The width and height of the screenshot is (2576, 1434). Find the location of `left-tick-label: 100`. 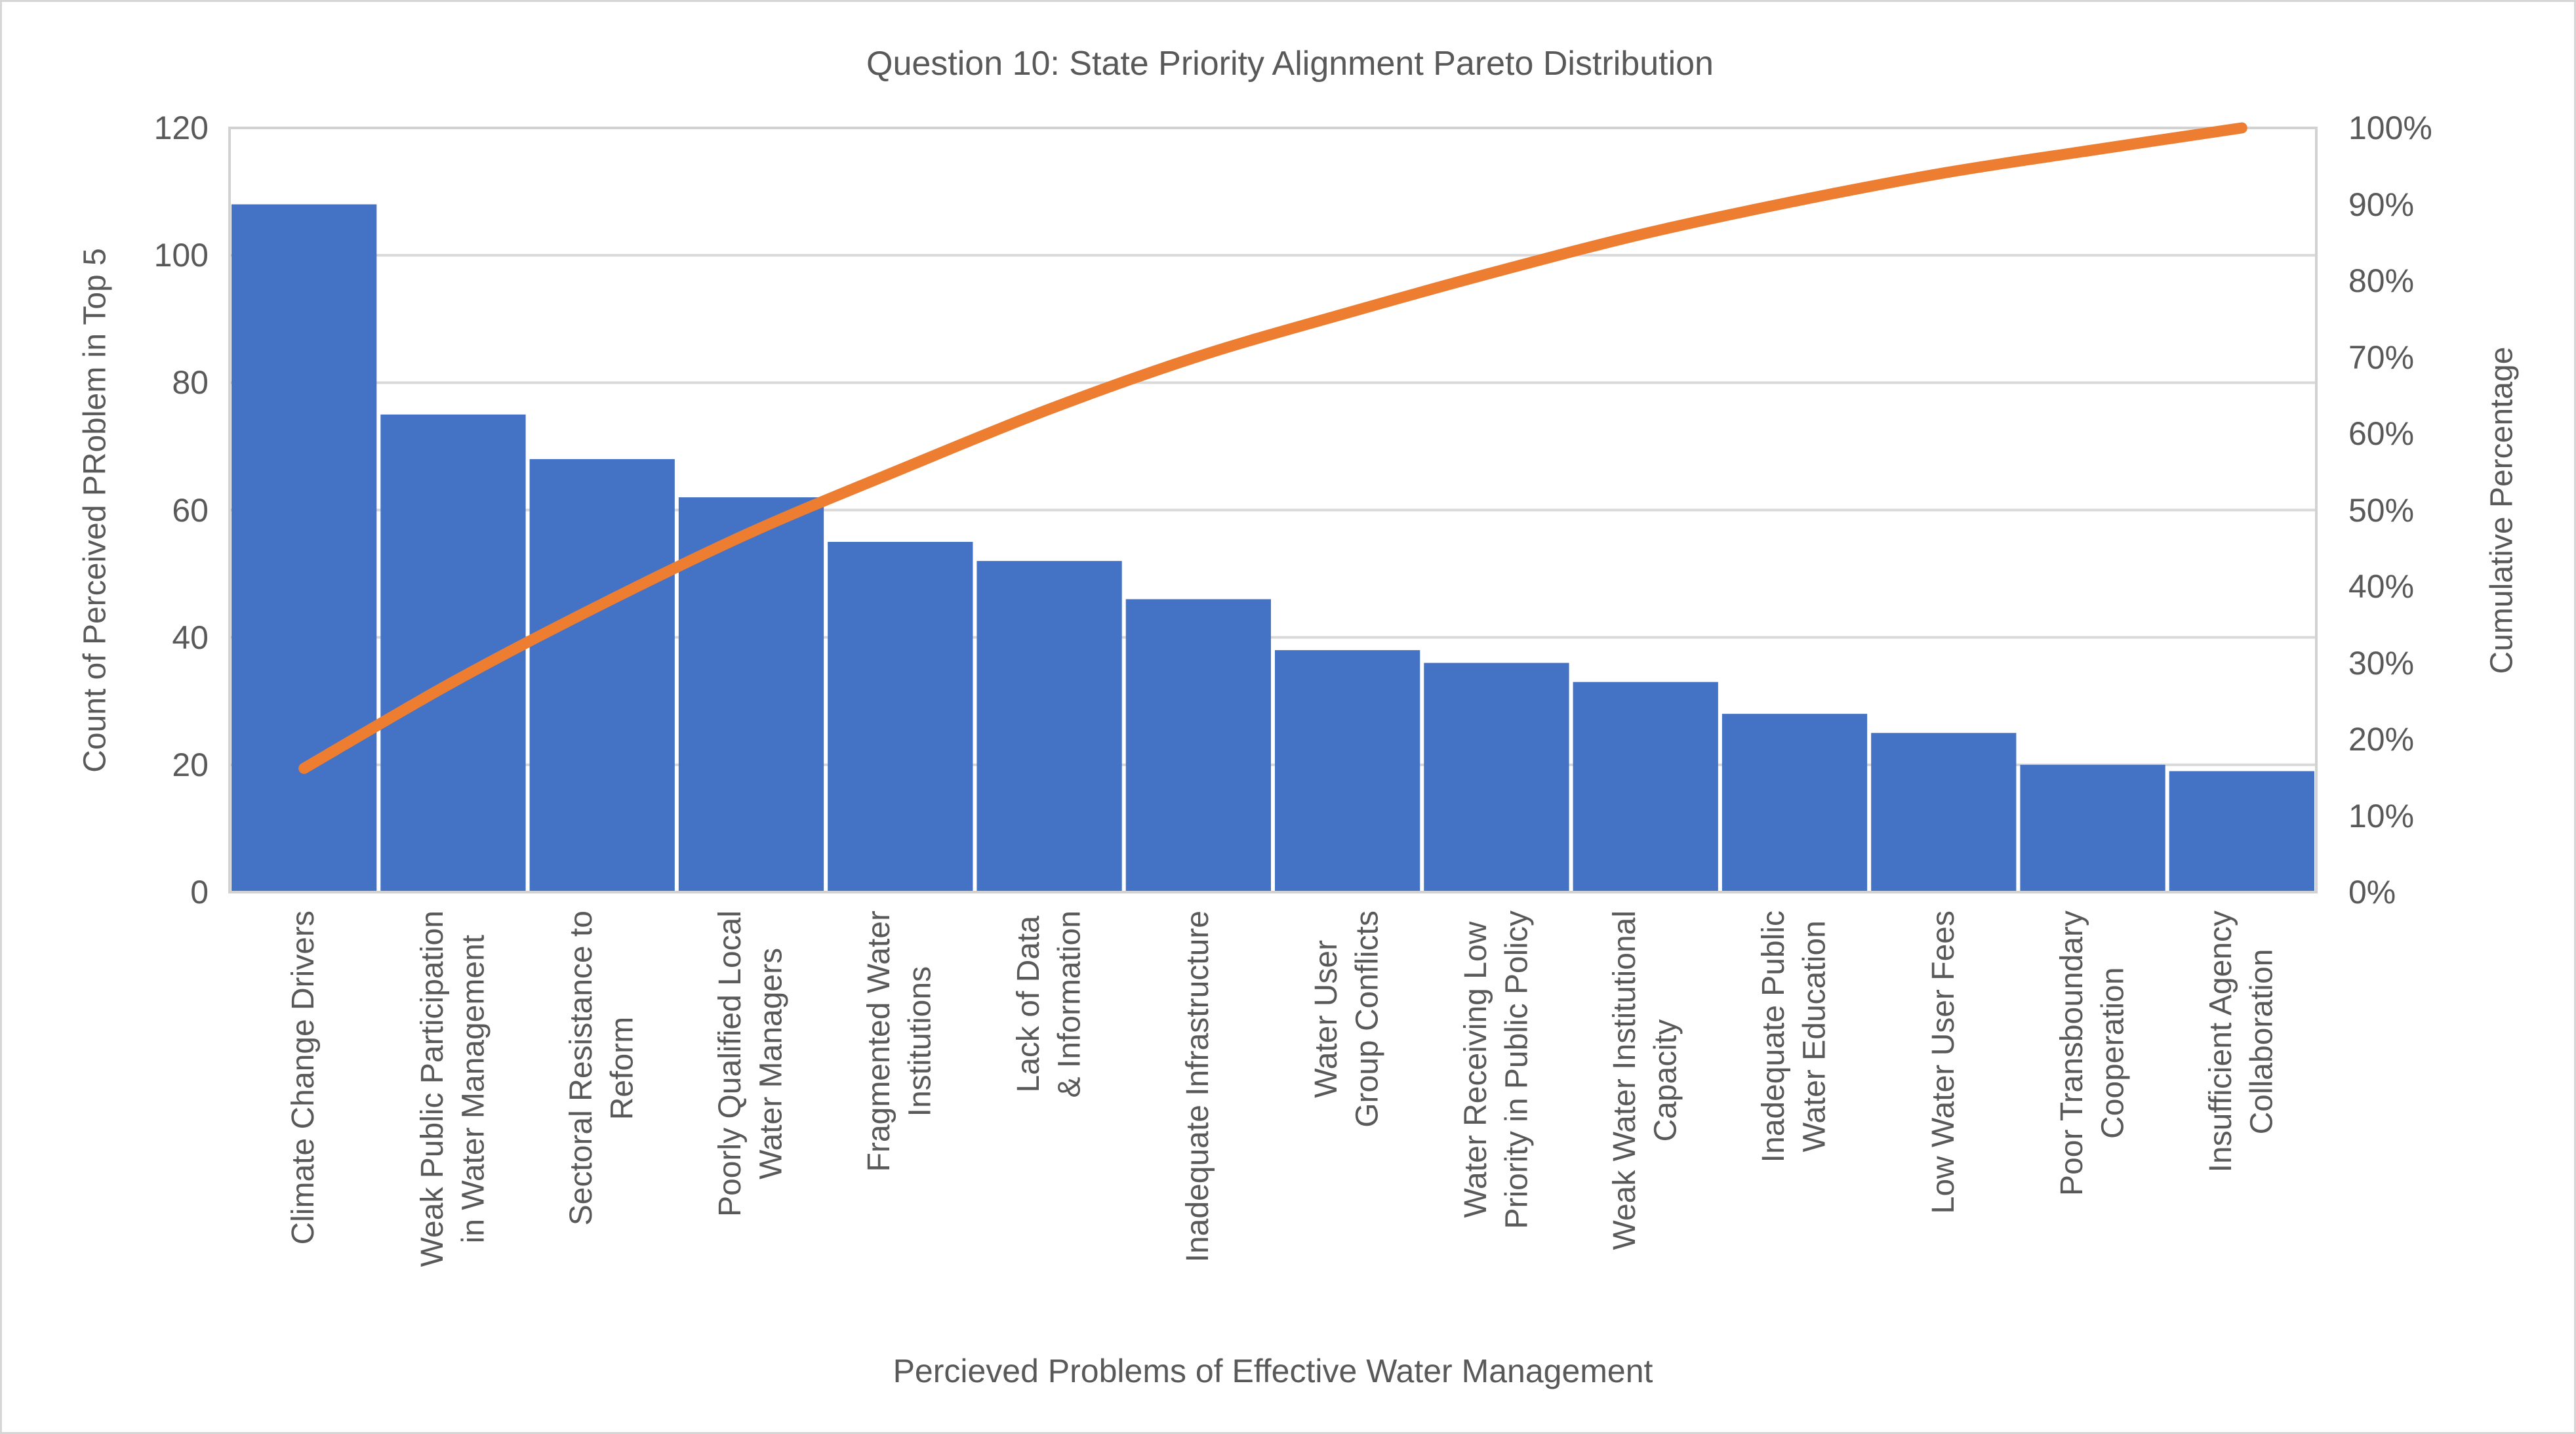

left-tick-label: 100 is located at coordinates (181, 255).